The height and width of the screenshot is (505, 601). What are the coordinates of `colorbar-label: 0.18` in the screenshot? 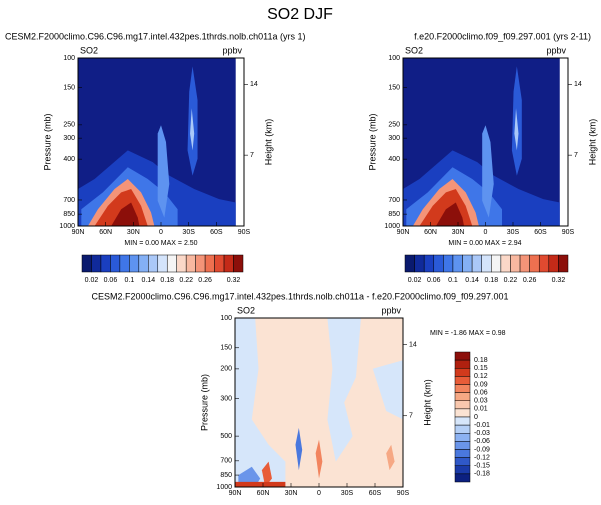 It's located at (167, 280).